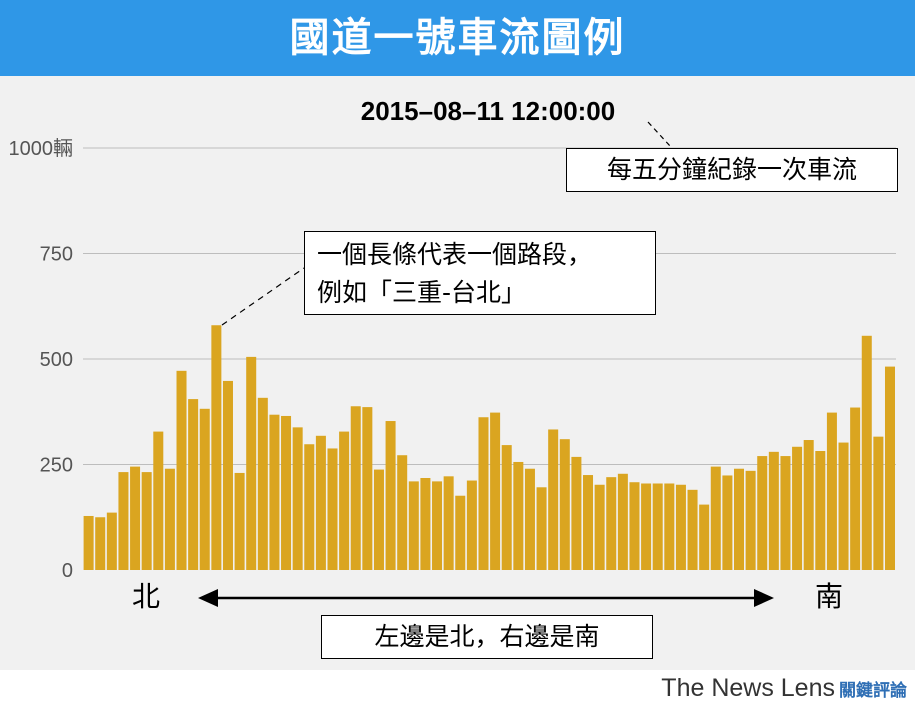 Image resolution: width=915 pixels, height=707 pixels. I want to click on bar-meaning-line2: 例如「三重-台北」, so click(422, 292).